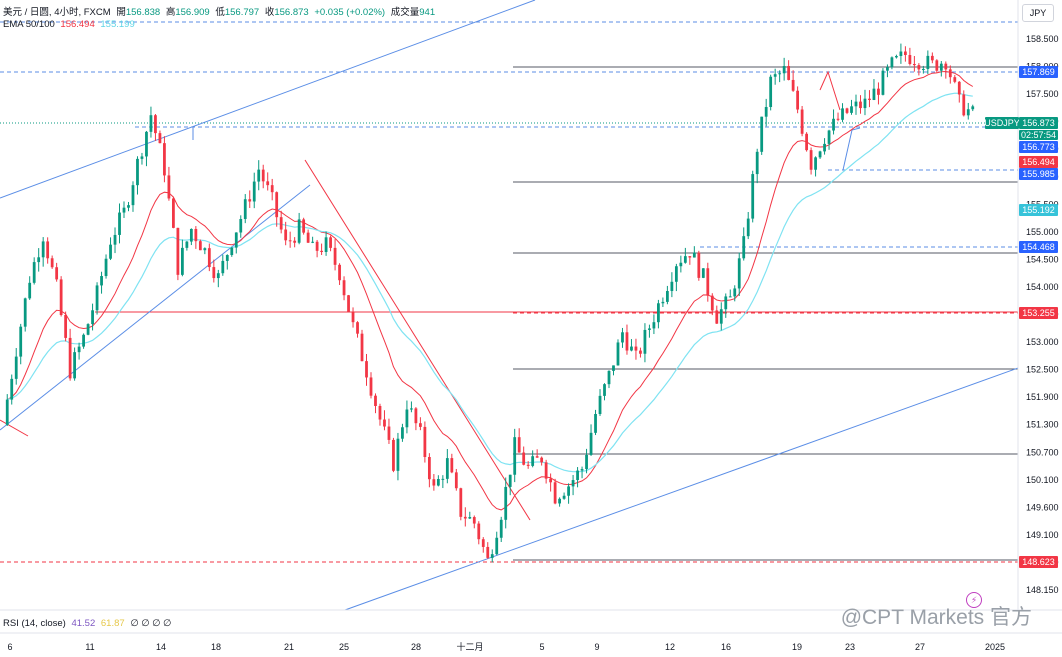 This screenshot has width=1062, height=657. What do you see at coordinates (850, 647) in the screenshot?
I see `x-tick-label: 23` at bounding box center [850, 647].